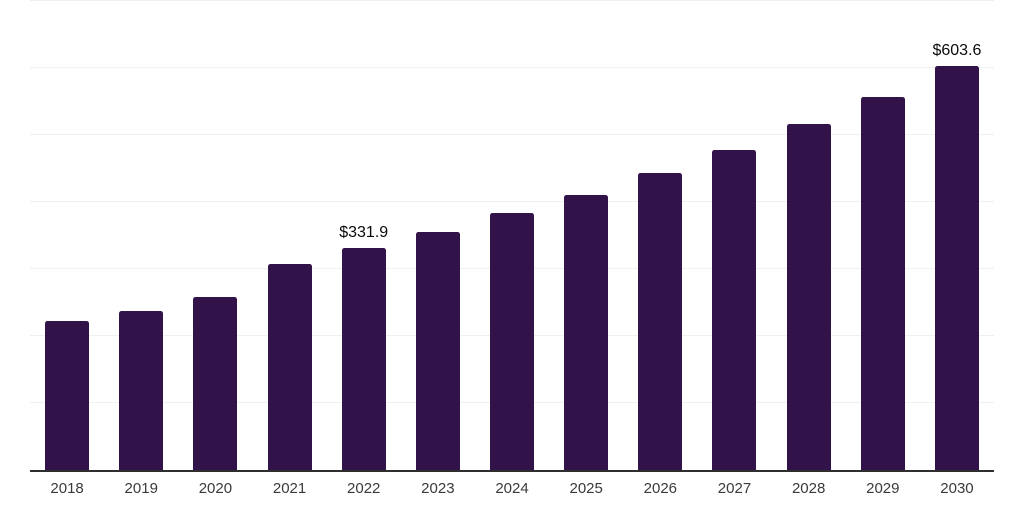 This screenshot has height=512, width=1024. What do you see at coordinates (289, 366) in the screenshot?
I see `bar-2021` at bounding box center [289, 366].